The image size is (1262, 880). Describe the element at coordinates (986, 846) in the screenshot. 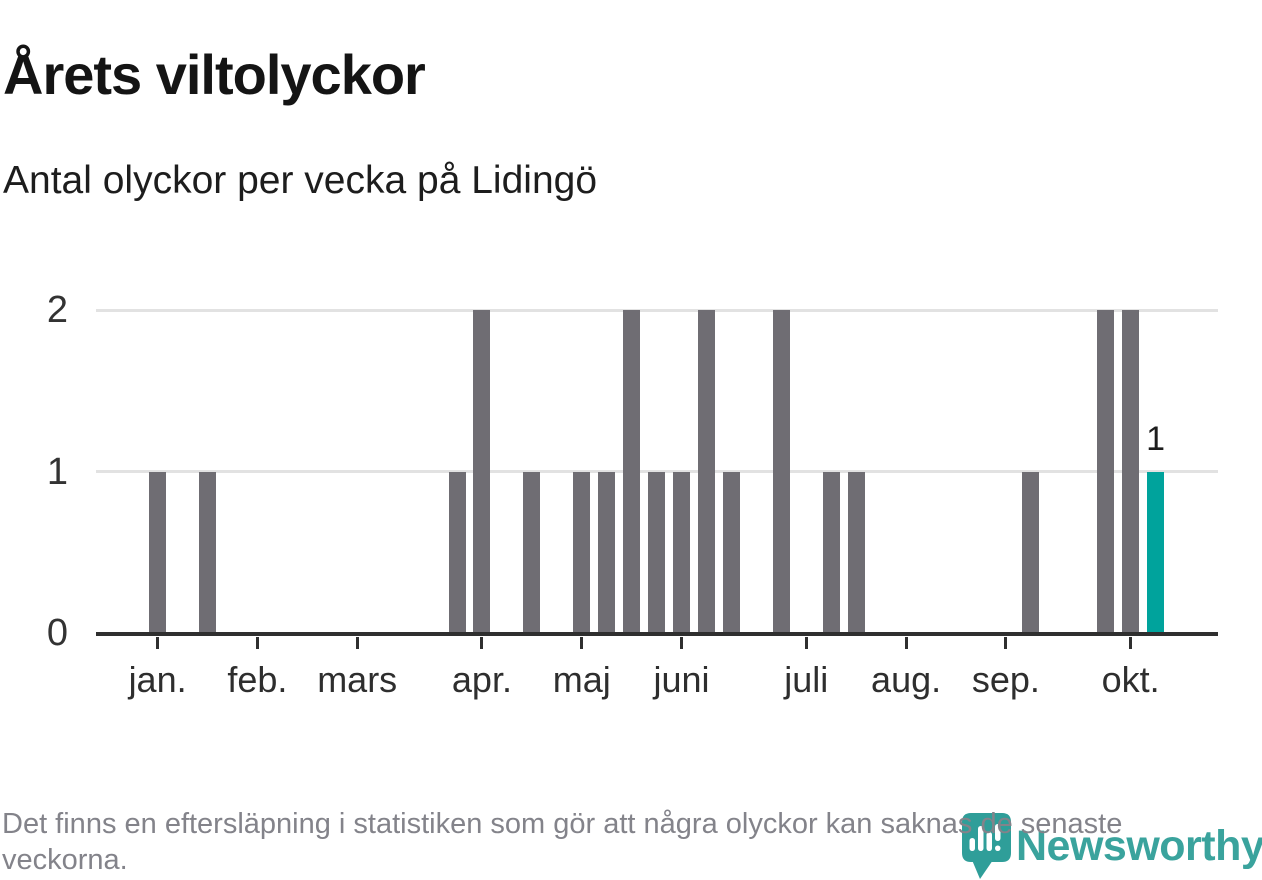

I see `newsworthy-logo-icon` at that location.